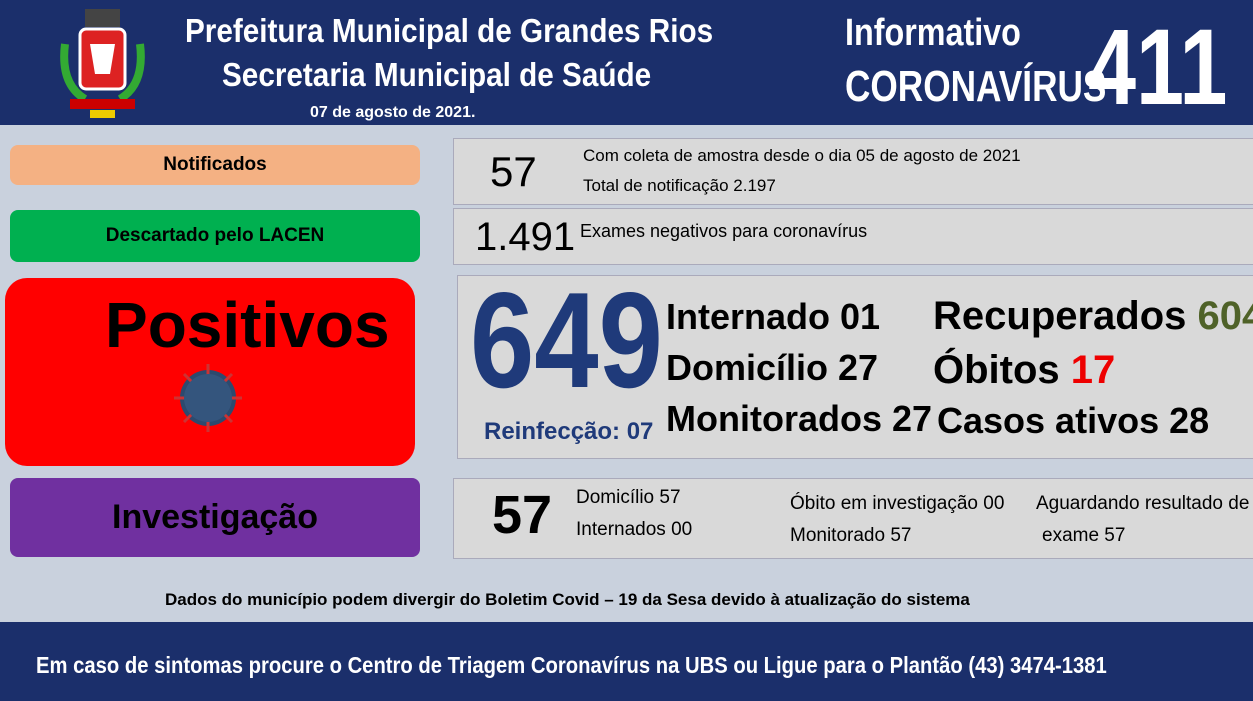  What do you see at coordinates (215, 236) in the screenshot?
I see `descartado-label: Descartado pelo LACEN` at bounding box center [215, 236].